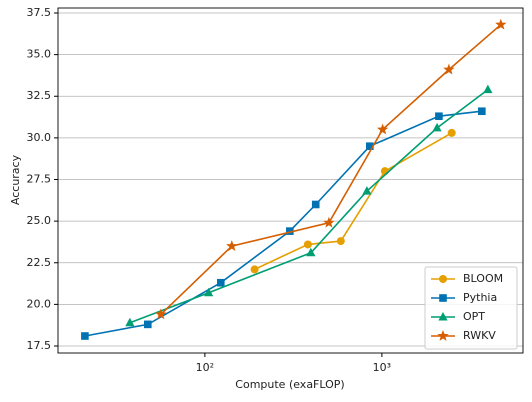 The image size is (532, 402). Describe the element at coordinates (39, 95) in the screenshot. I see `y-tick-label: 32.5` at that location.